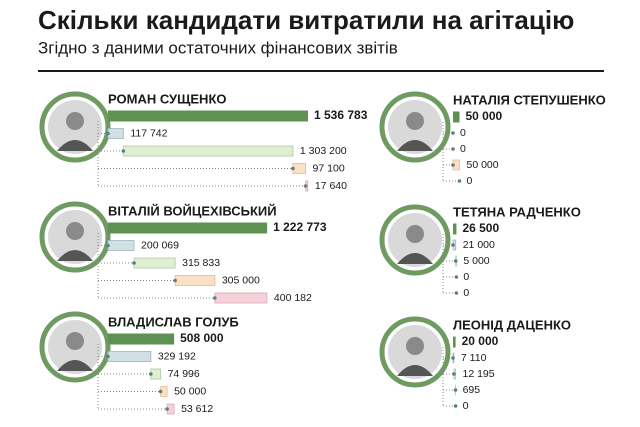 Image resolution: width=640 pixels, height=427 pixels. Describe the element at coordinates (173, 321) in the screenshot. I see `candidate-name: ВЛАДИСЛАВ ГОЛУБ` at that location.